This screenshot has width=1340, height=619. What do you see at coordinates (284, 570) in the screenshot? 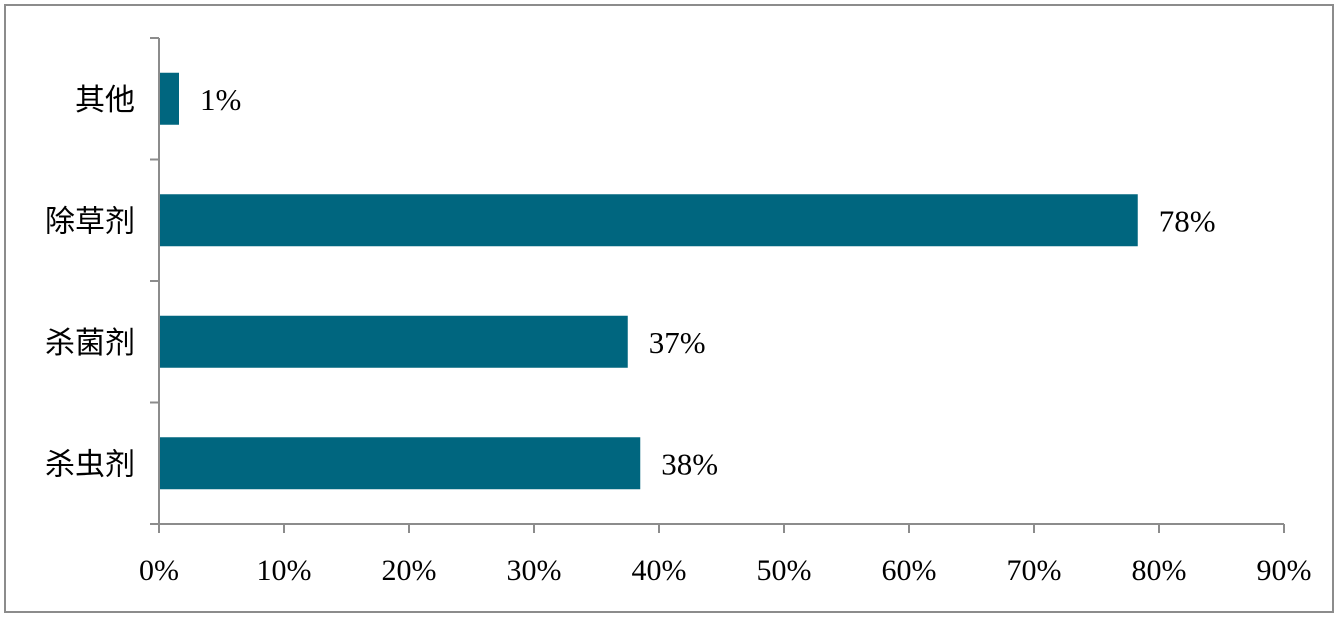
I see `x-tick-label: 10%` at bounding box center [284, 570].